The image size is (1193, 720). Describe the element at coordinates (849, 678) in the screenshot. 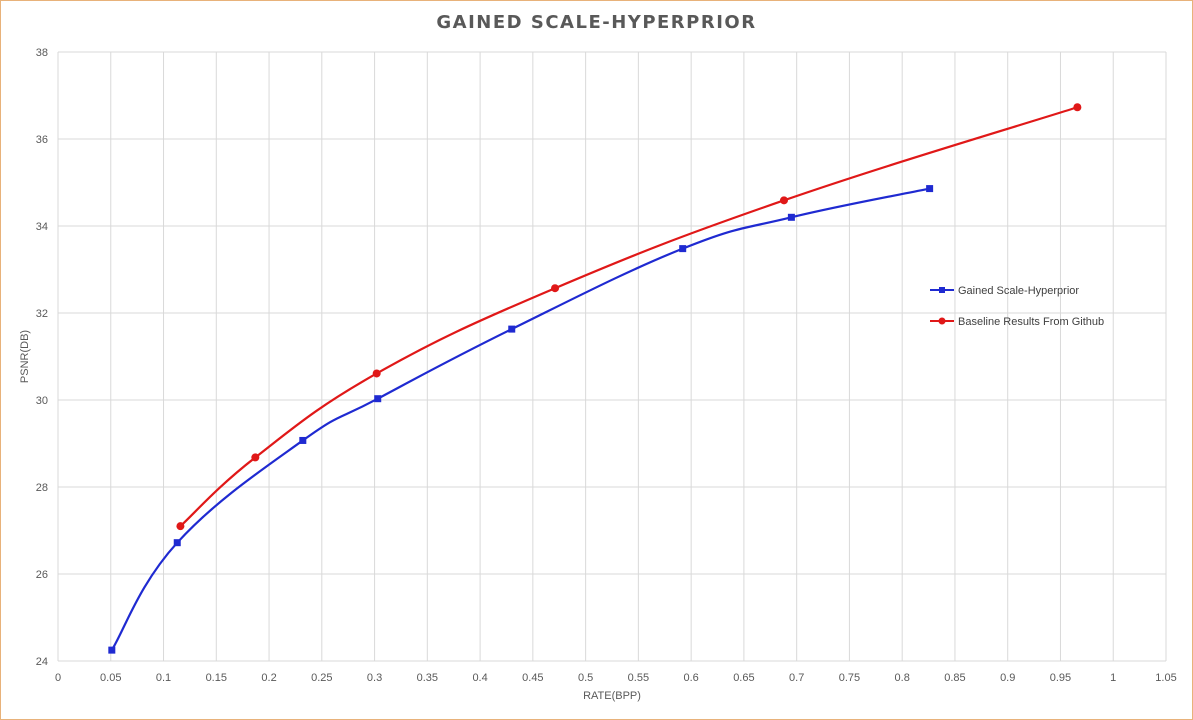

I see `x-tick-label: 0.75` at that location.